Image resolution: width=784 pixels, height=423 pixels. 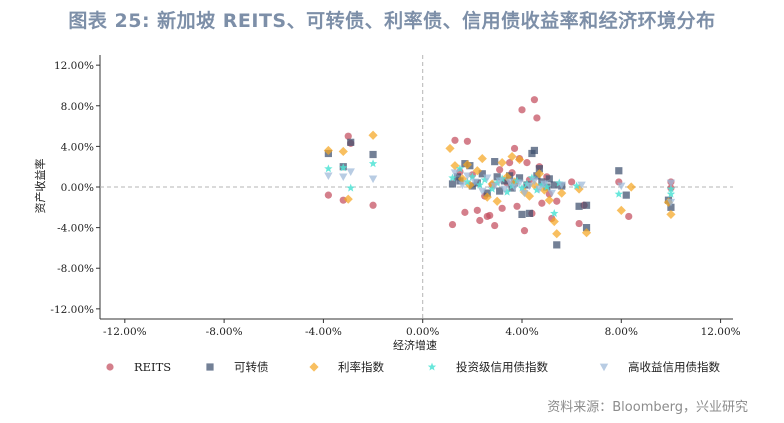 What do you see at coordinates (415, 345) in the screenshot?
I see `x-axis-label: 经济增速` at bounding box center [415, 345].